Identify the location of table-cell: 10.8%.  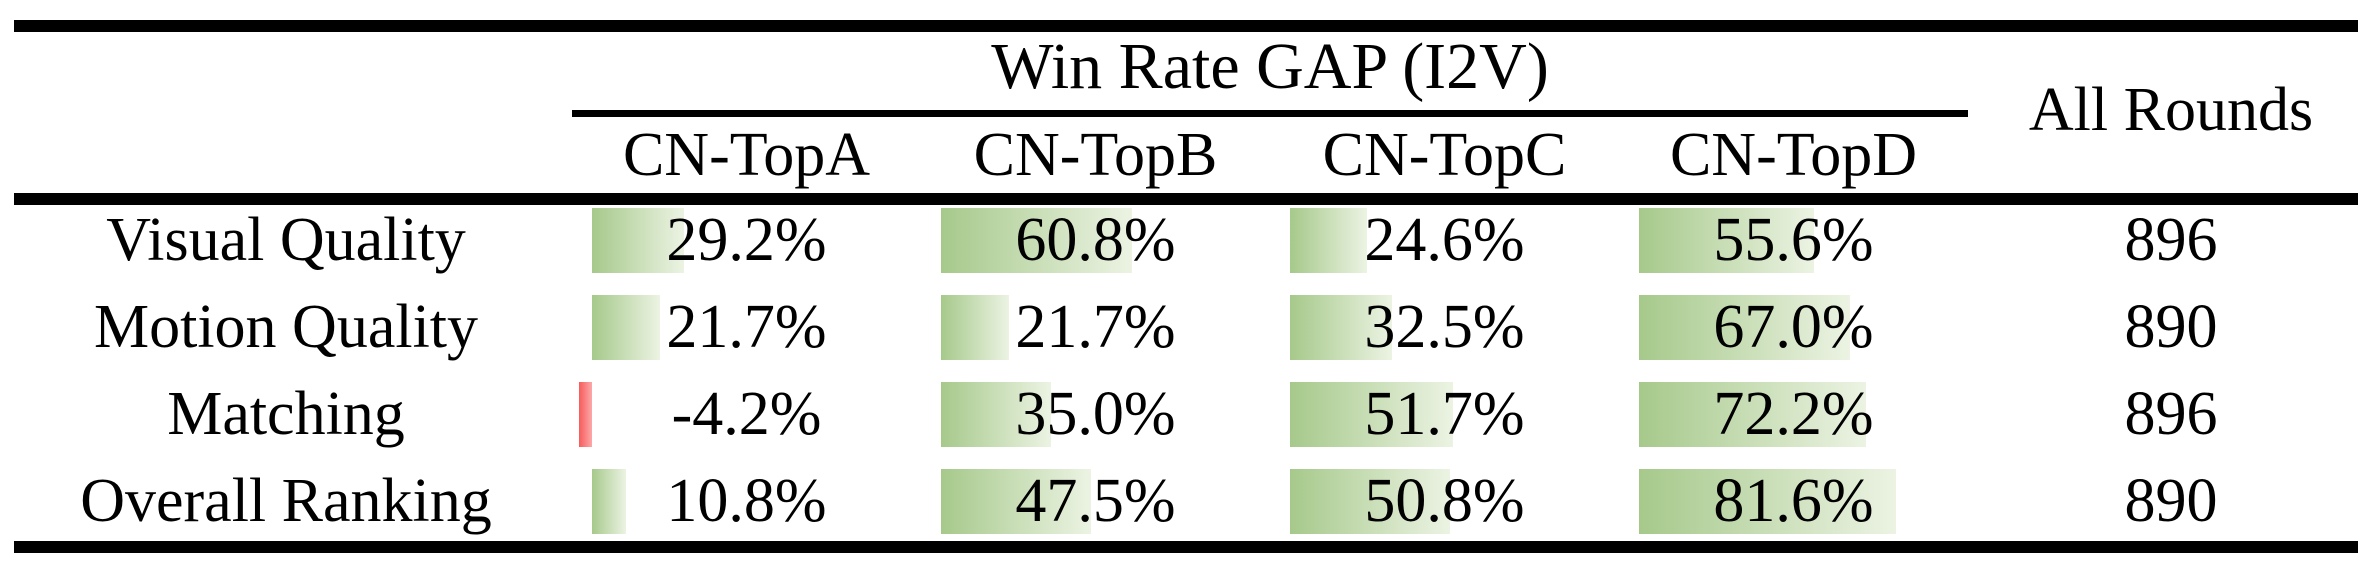
(746, 501).